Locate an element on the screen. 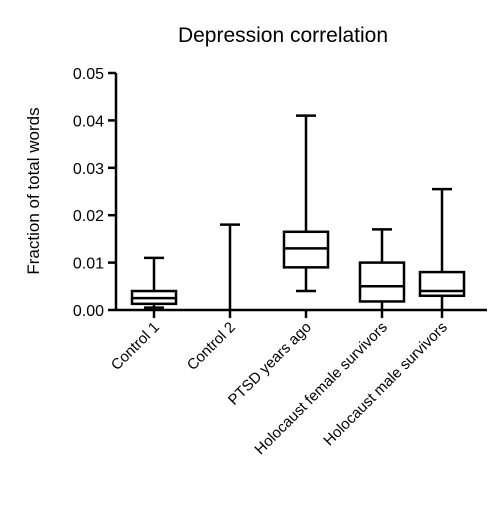 The height and width of the screenshot is (517, 503). y-tick-label: 0.02 is located at coordinates (88, 216).